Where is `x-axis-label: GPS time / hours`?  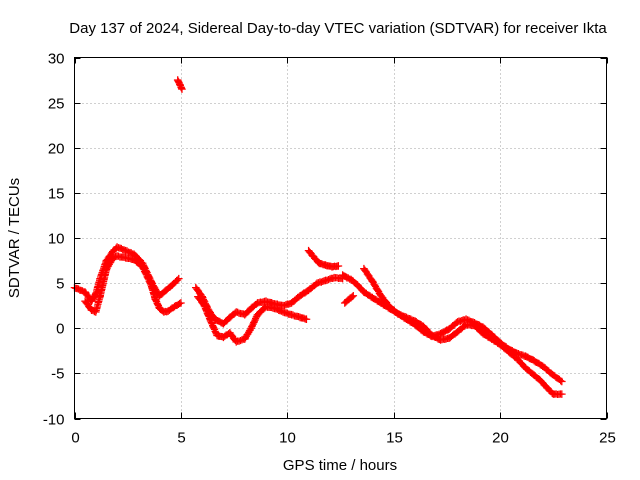 x-axis-label: GPS time / hours is located at coordinates (340, 465).